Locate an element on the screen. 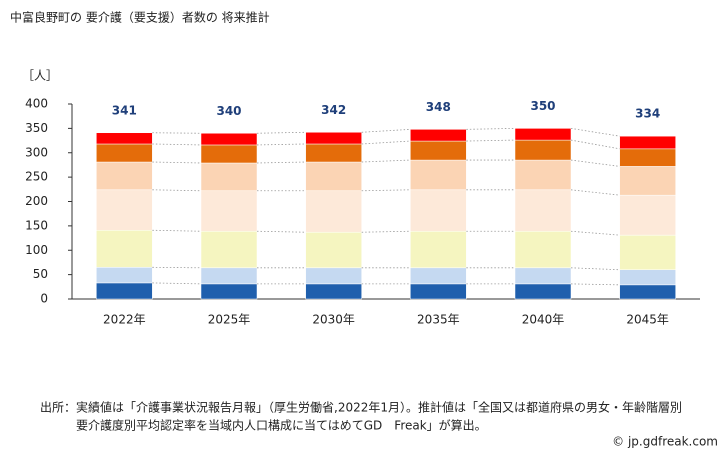 The width and height of the screenshot is (728, 450). total-label: 334 is located at coordinates (647, 114).